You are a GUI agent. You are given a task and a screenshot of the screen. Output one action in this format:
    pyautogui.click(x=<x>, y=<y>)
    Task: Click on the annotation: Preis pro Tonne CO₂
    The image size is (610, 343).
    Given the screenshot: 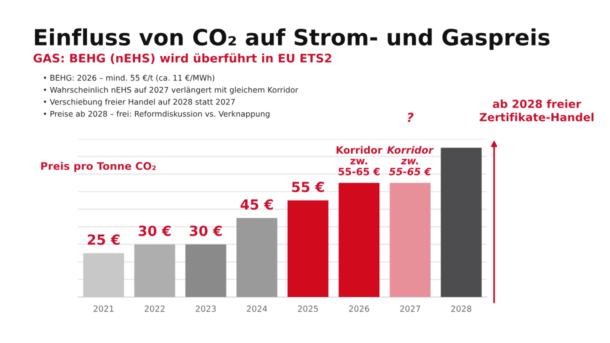 What is the action you would take?
    pyautogui.click(x=98, y=167)
    